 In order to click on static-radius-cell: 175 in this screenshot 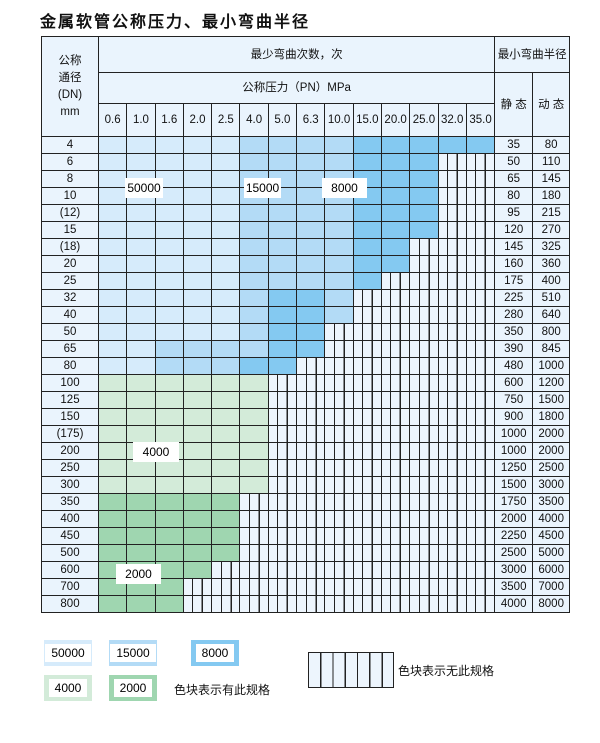, I will do `click(514, 281)`.